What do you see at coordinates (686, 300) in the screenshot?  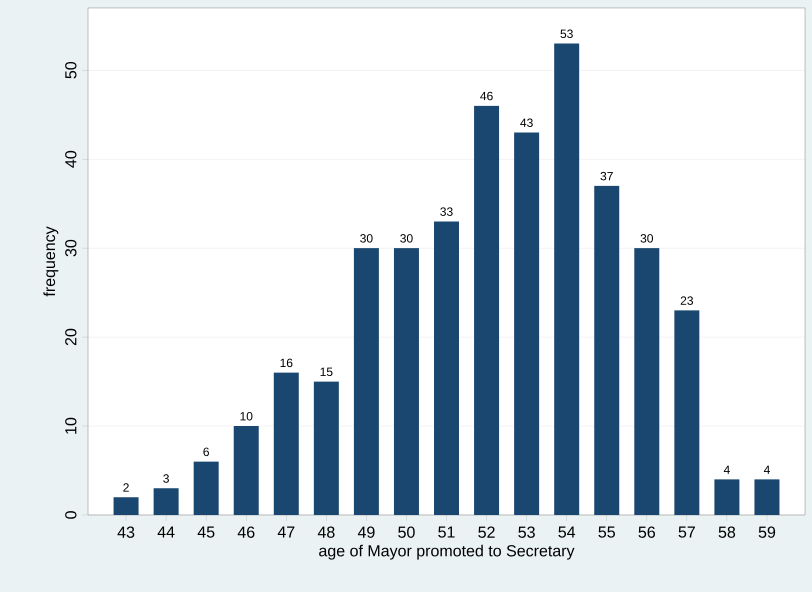 I see `data-label: 23` at bounding box center [686, 300].